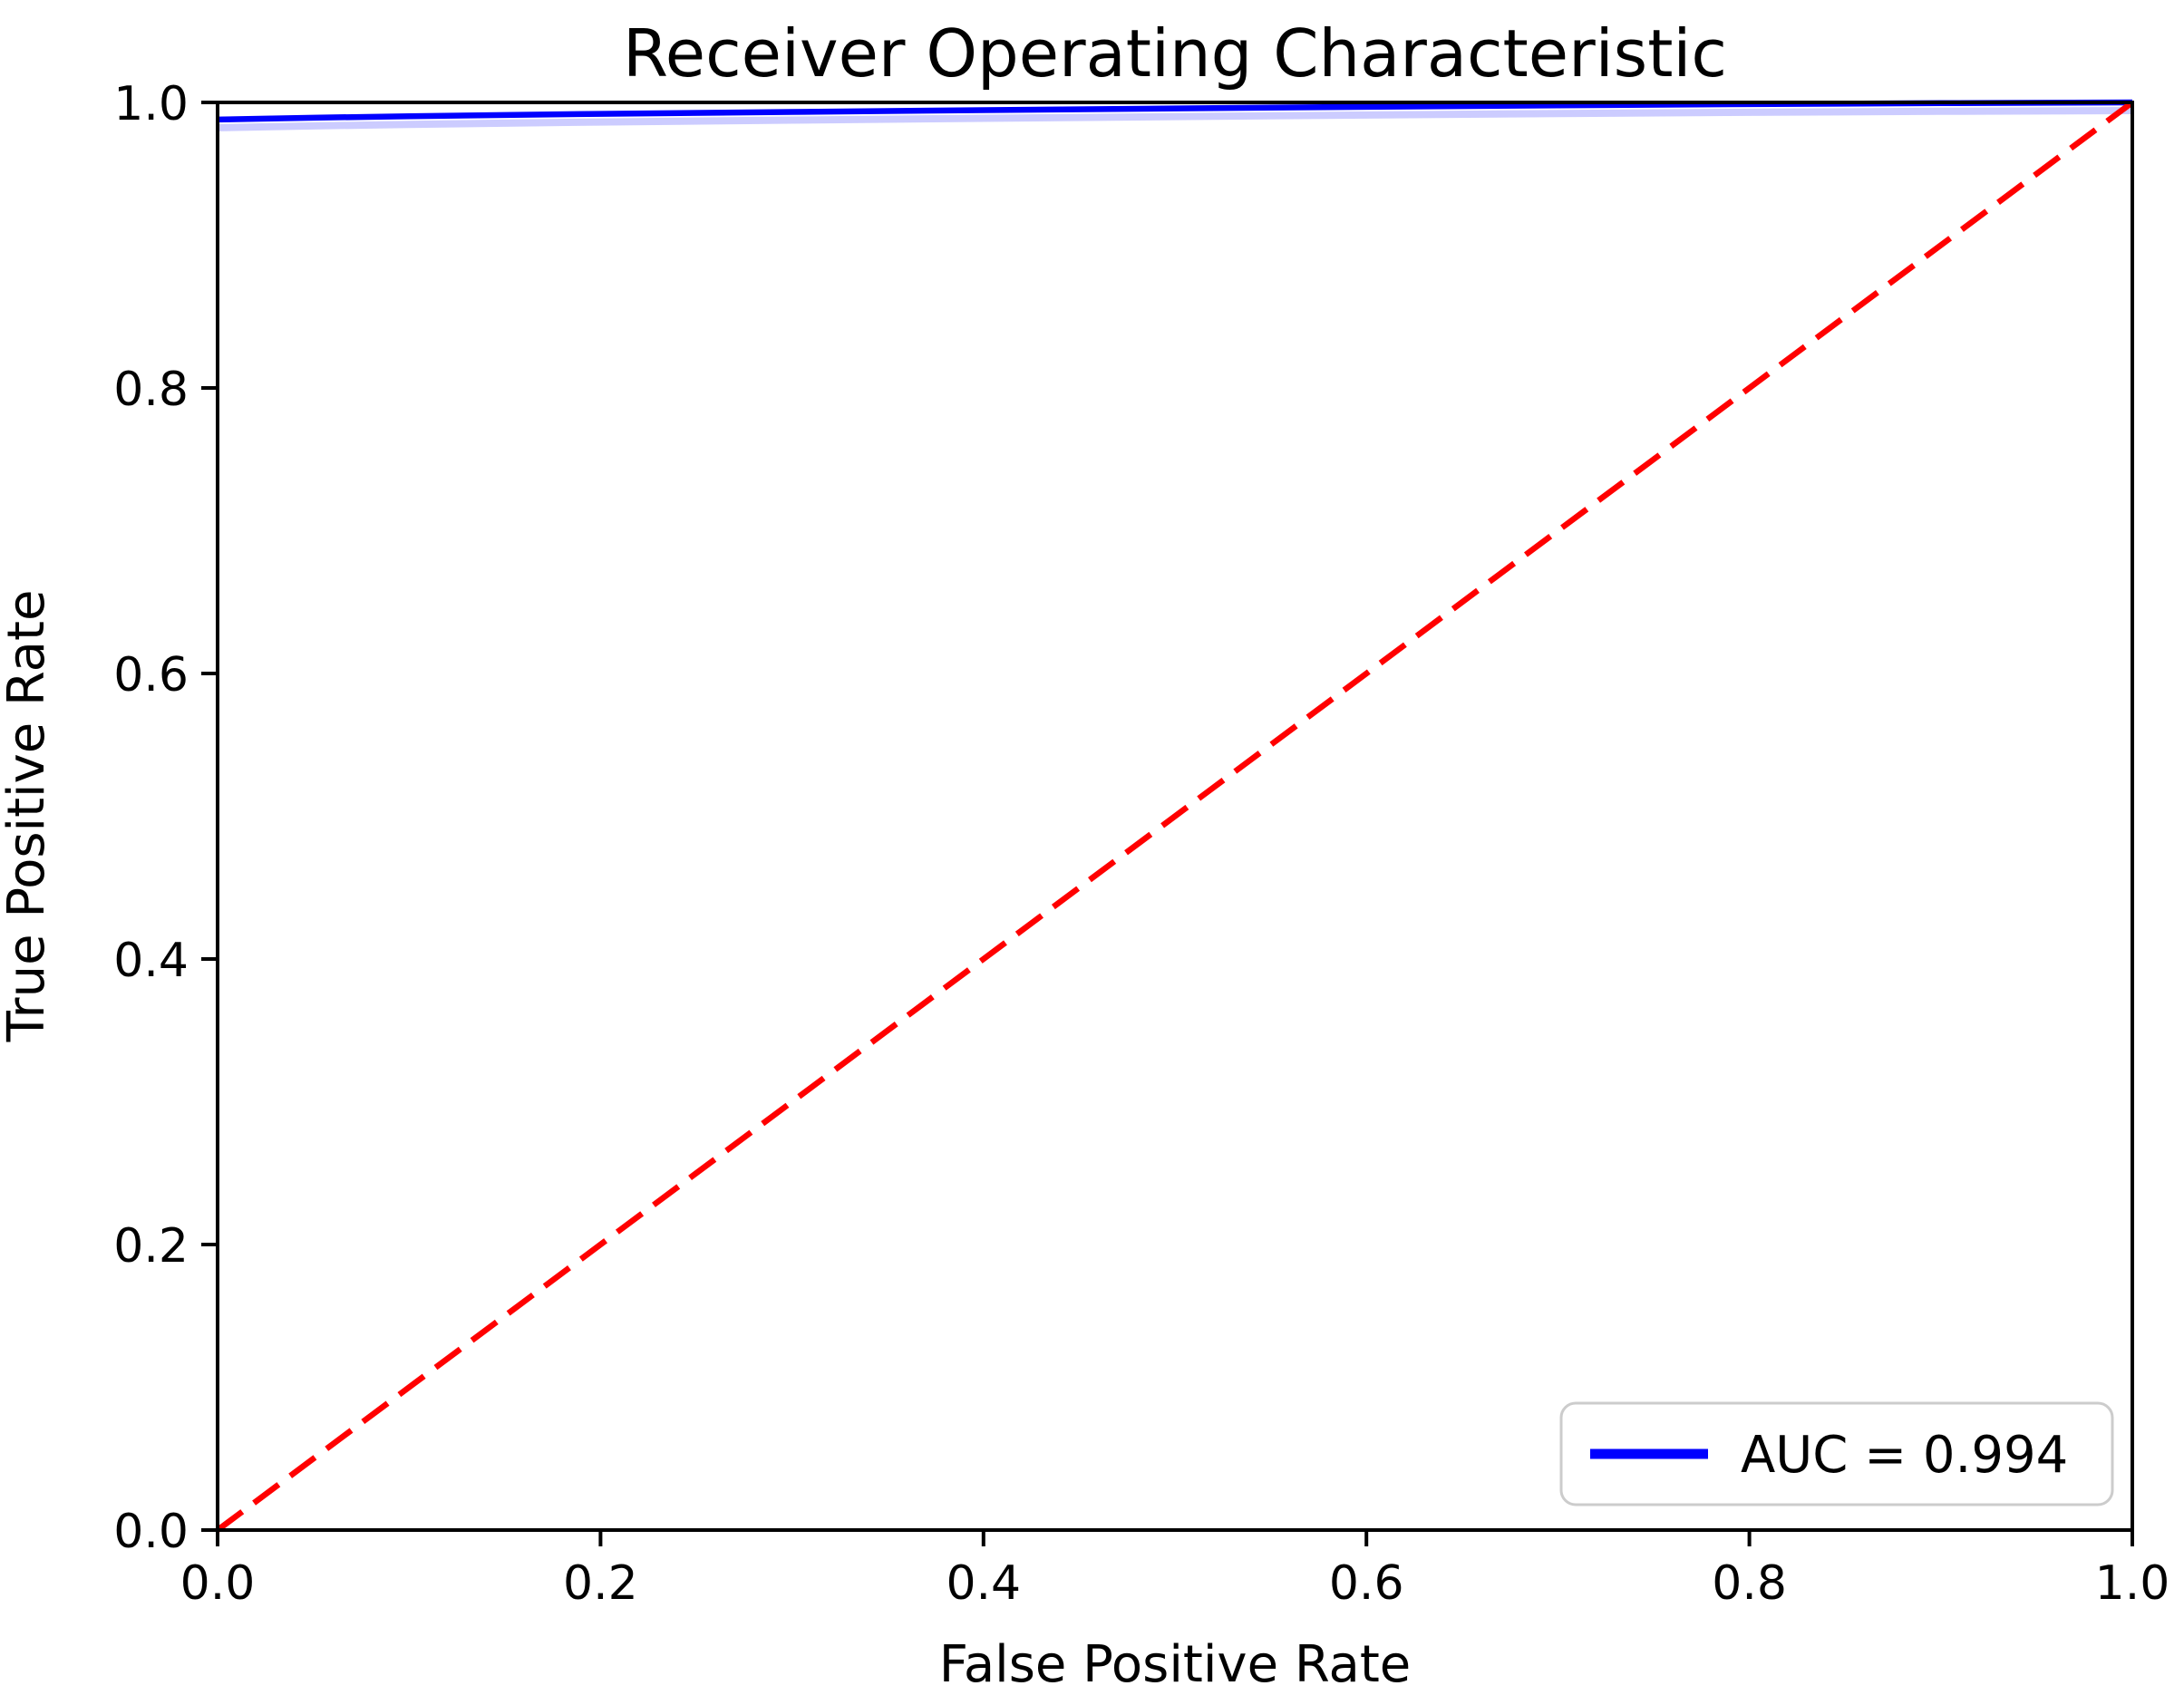  I want to click on y-axis-ticks: 0.0 0.2 0.4 0.6 0.8 1.0, so click(165, 818).